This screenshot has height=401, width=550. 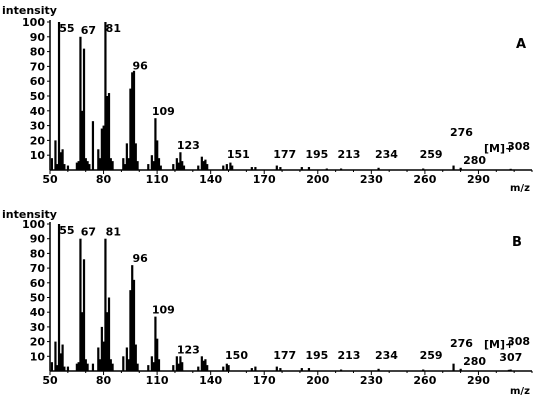 What do you see at coordinates (510, 357) in the screenshot?
I see `panel-b-peak-label: 307` at bounding box center [510, 357].